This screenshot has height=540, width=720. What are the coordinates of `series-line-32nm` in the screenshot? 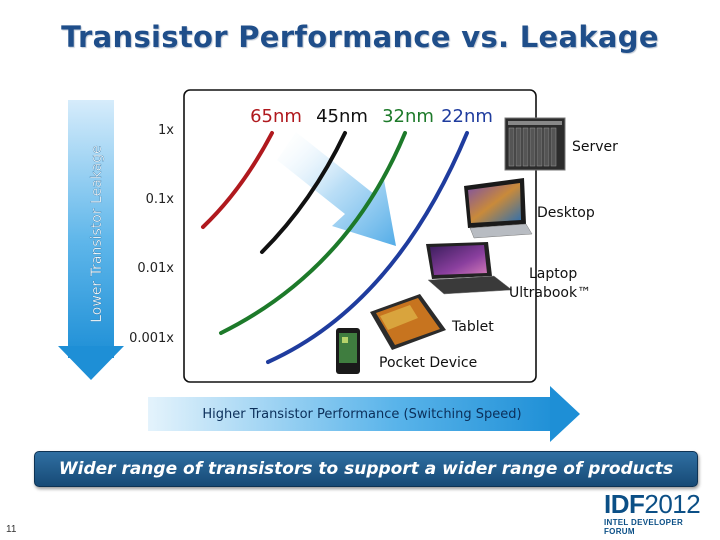 It's located at (313, 233).